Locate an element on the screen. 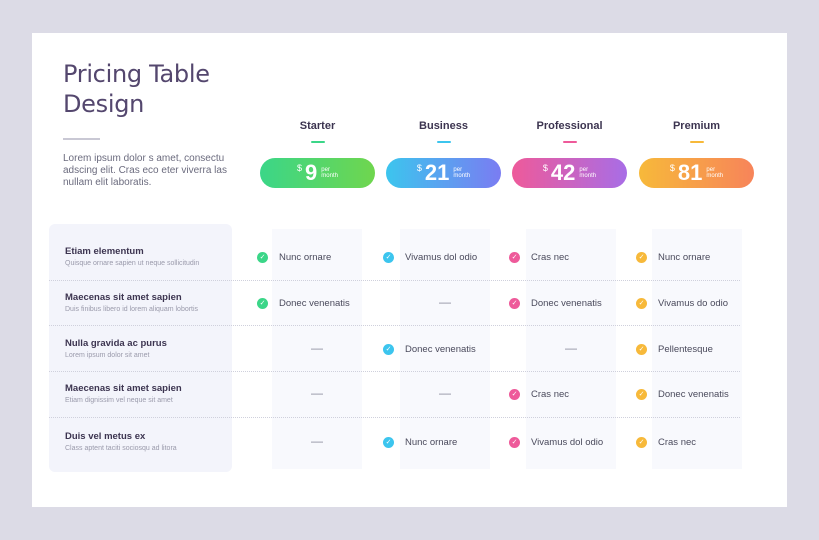 Image resolution: width=819 pixels, height=540 pixels. feature-title: Duis vel metus ex is located at coordinates (105, 436).